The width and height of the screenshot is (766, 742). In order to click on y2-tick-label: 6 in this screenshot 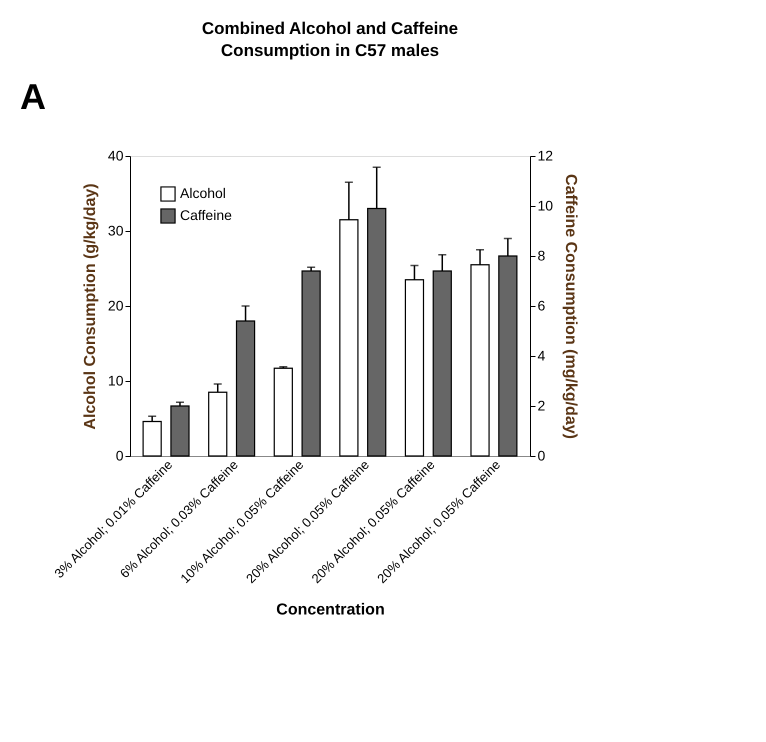, I will do `click(542, 306)`.